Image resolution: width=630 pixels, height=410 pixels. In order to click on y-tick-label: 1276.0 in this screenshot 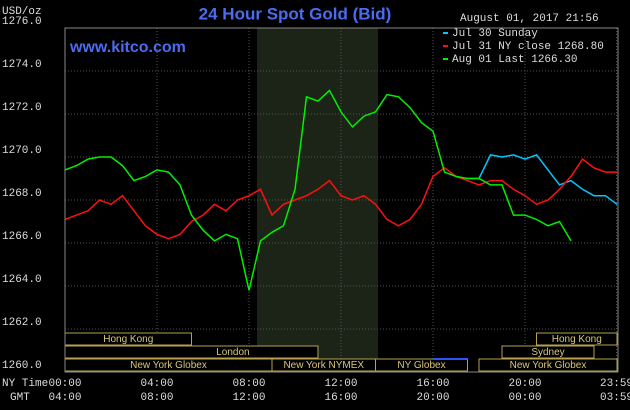, I will do `click(22, 22)`.